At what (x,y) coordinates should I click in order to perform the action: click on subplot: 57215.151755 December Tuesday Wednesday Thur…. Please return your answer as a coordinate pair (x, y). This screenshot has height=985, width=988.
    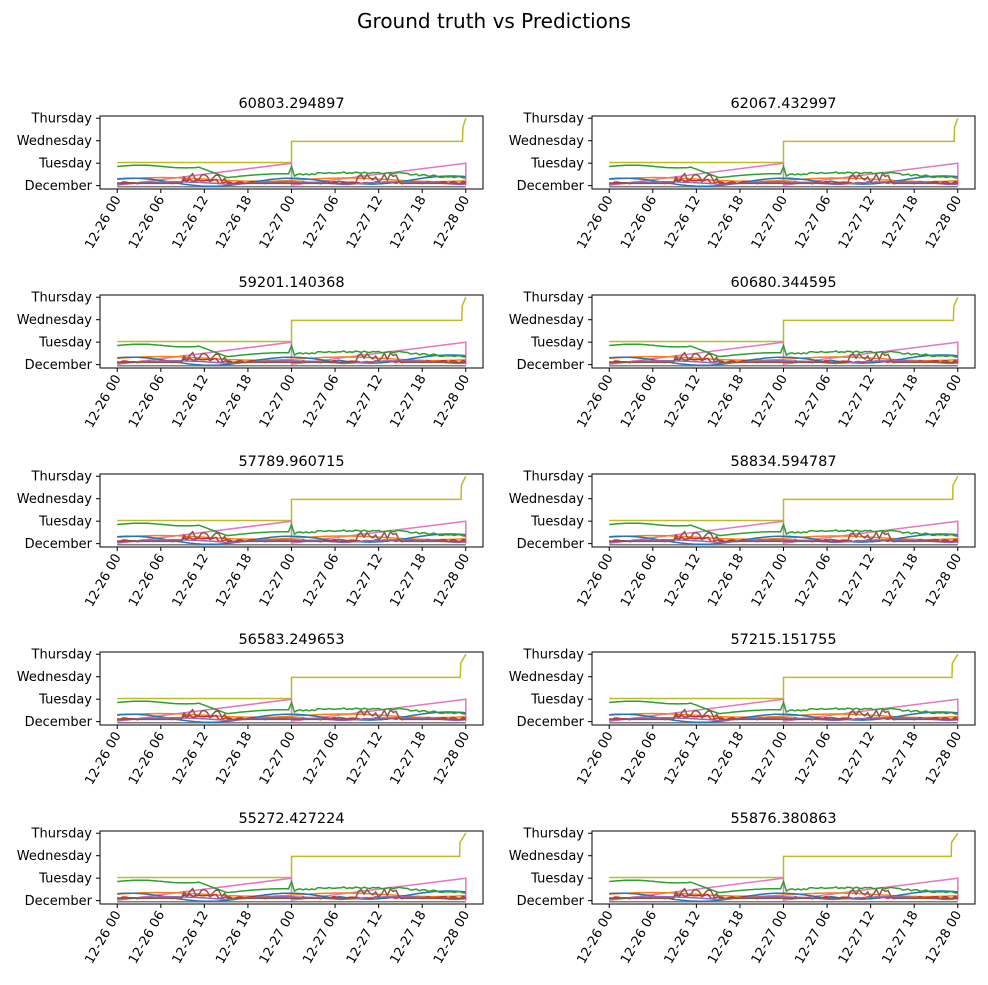
    Looking at the image, I should click on (742, 710).